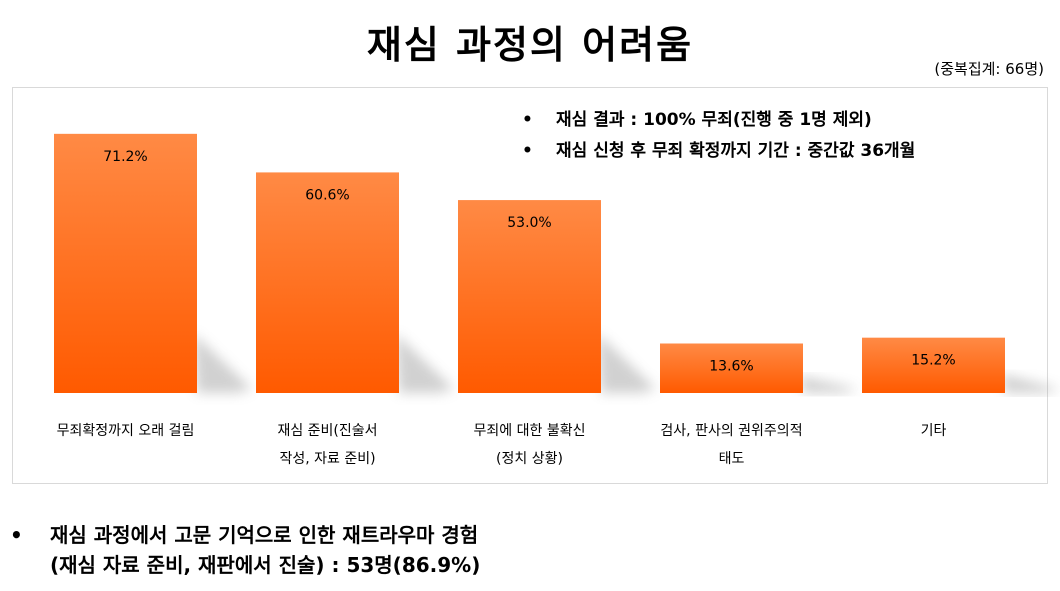  What do you see at coordinates (731, 431) in the screenshot?
I see `category-label: 검사, 판사의 권위주의적` at bounding box center [731, 431].